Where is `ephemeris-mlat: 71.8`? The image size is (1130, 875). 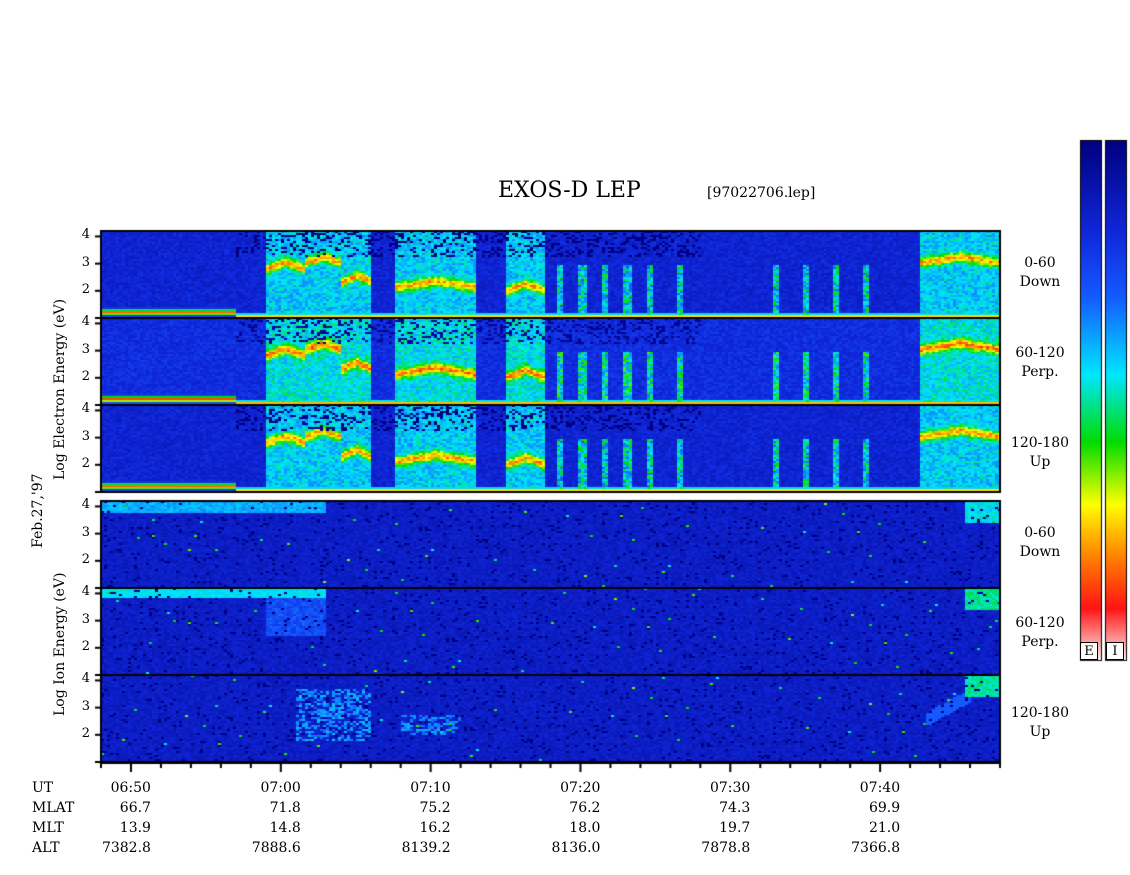 ephemeris-mlat: 71.8 is located at coordinates (285, 808).